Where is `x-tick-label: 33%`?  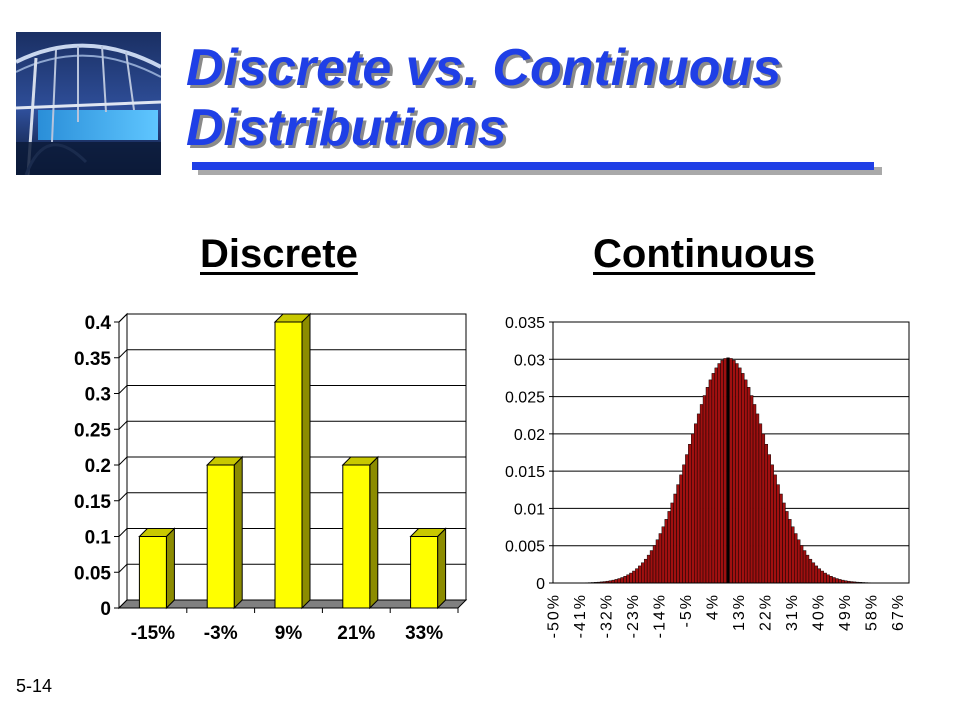 x-tick-label: 33% is located at coordinates (424, 633).